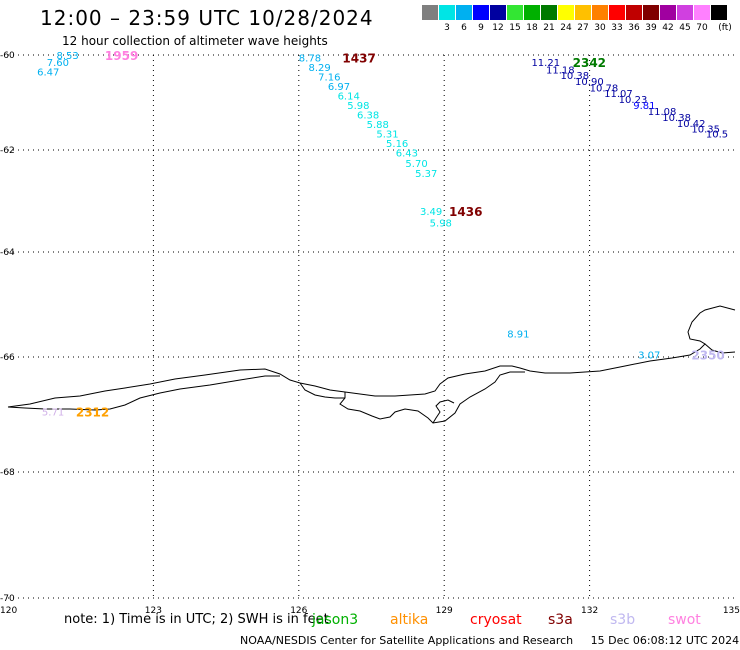 The width and height of the screenshot is (740, 650). I want to click on wave-height-value: 11.07, so click(618, 94).